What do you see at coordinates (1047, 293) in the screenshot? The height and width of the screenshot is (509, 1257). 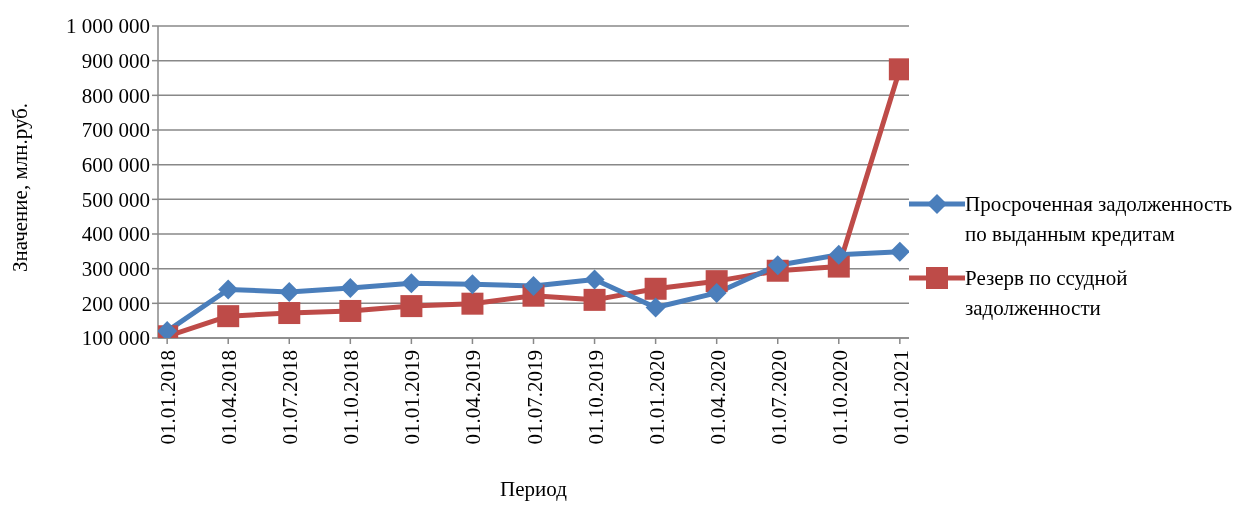 I see `legend-label: Резерв по ссудной задолженности` at bounding box center [1047, 293].